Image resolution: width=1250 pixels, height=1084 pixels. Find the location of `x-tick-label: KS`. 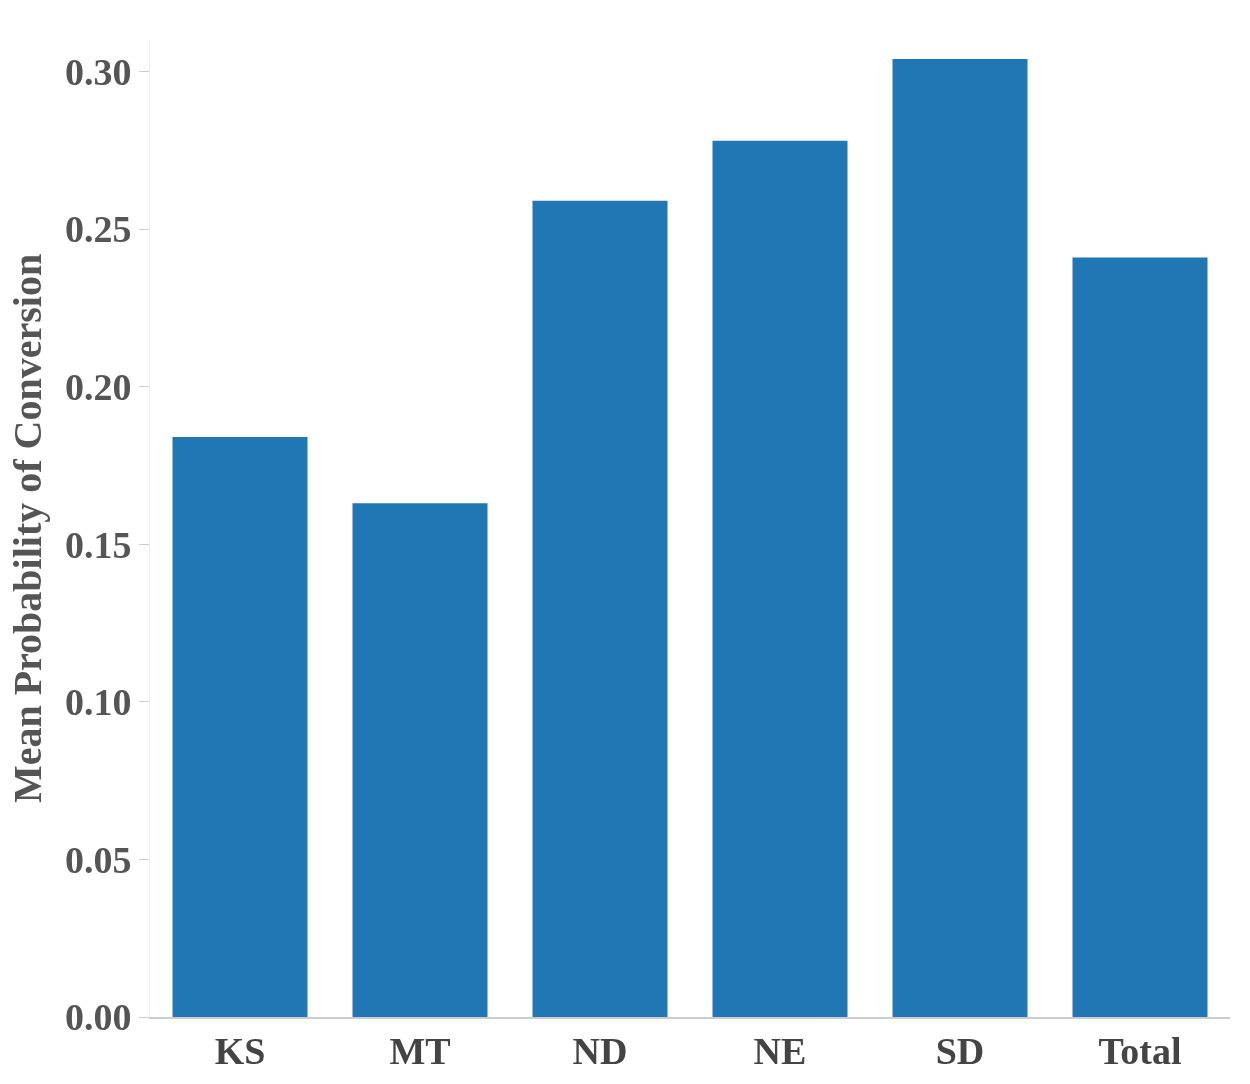

x-tick-label: KS is located at coordinates (240, 1051).